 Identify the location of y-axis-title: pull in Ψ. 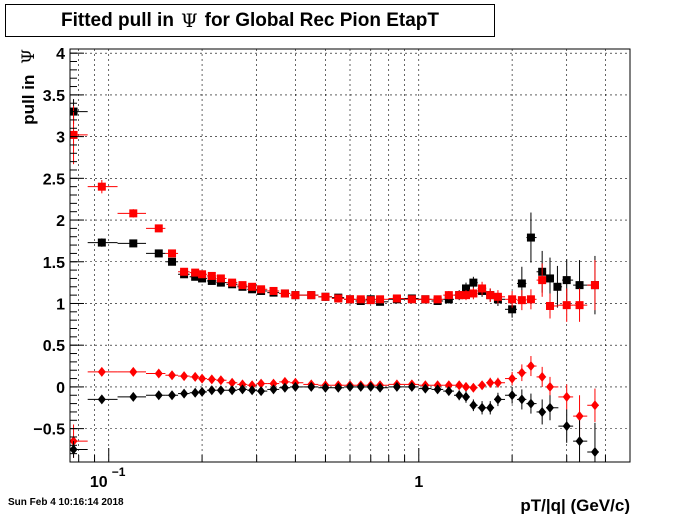
(29, 87).